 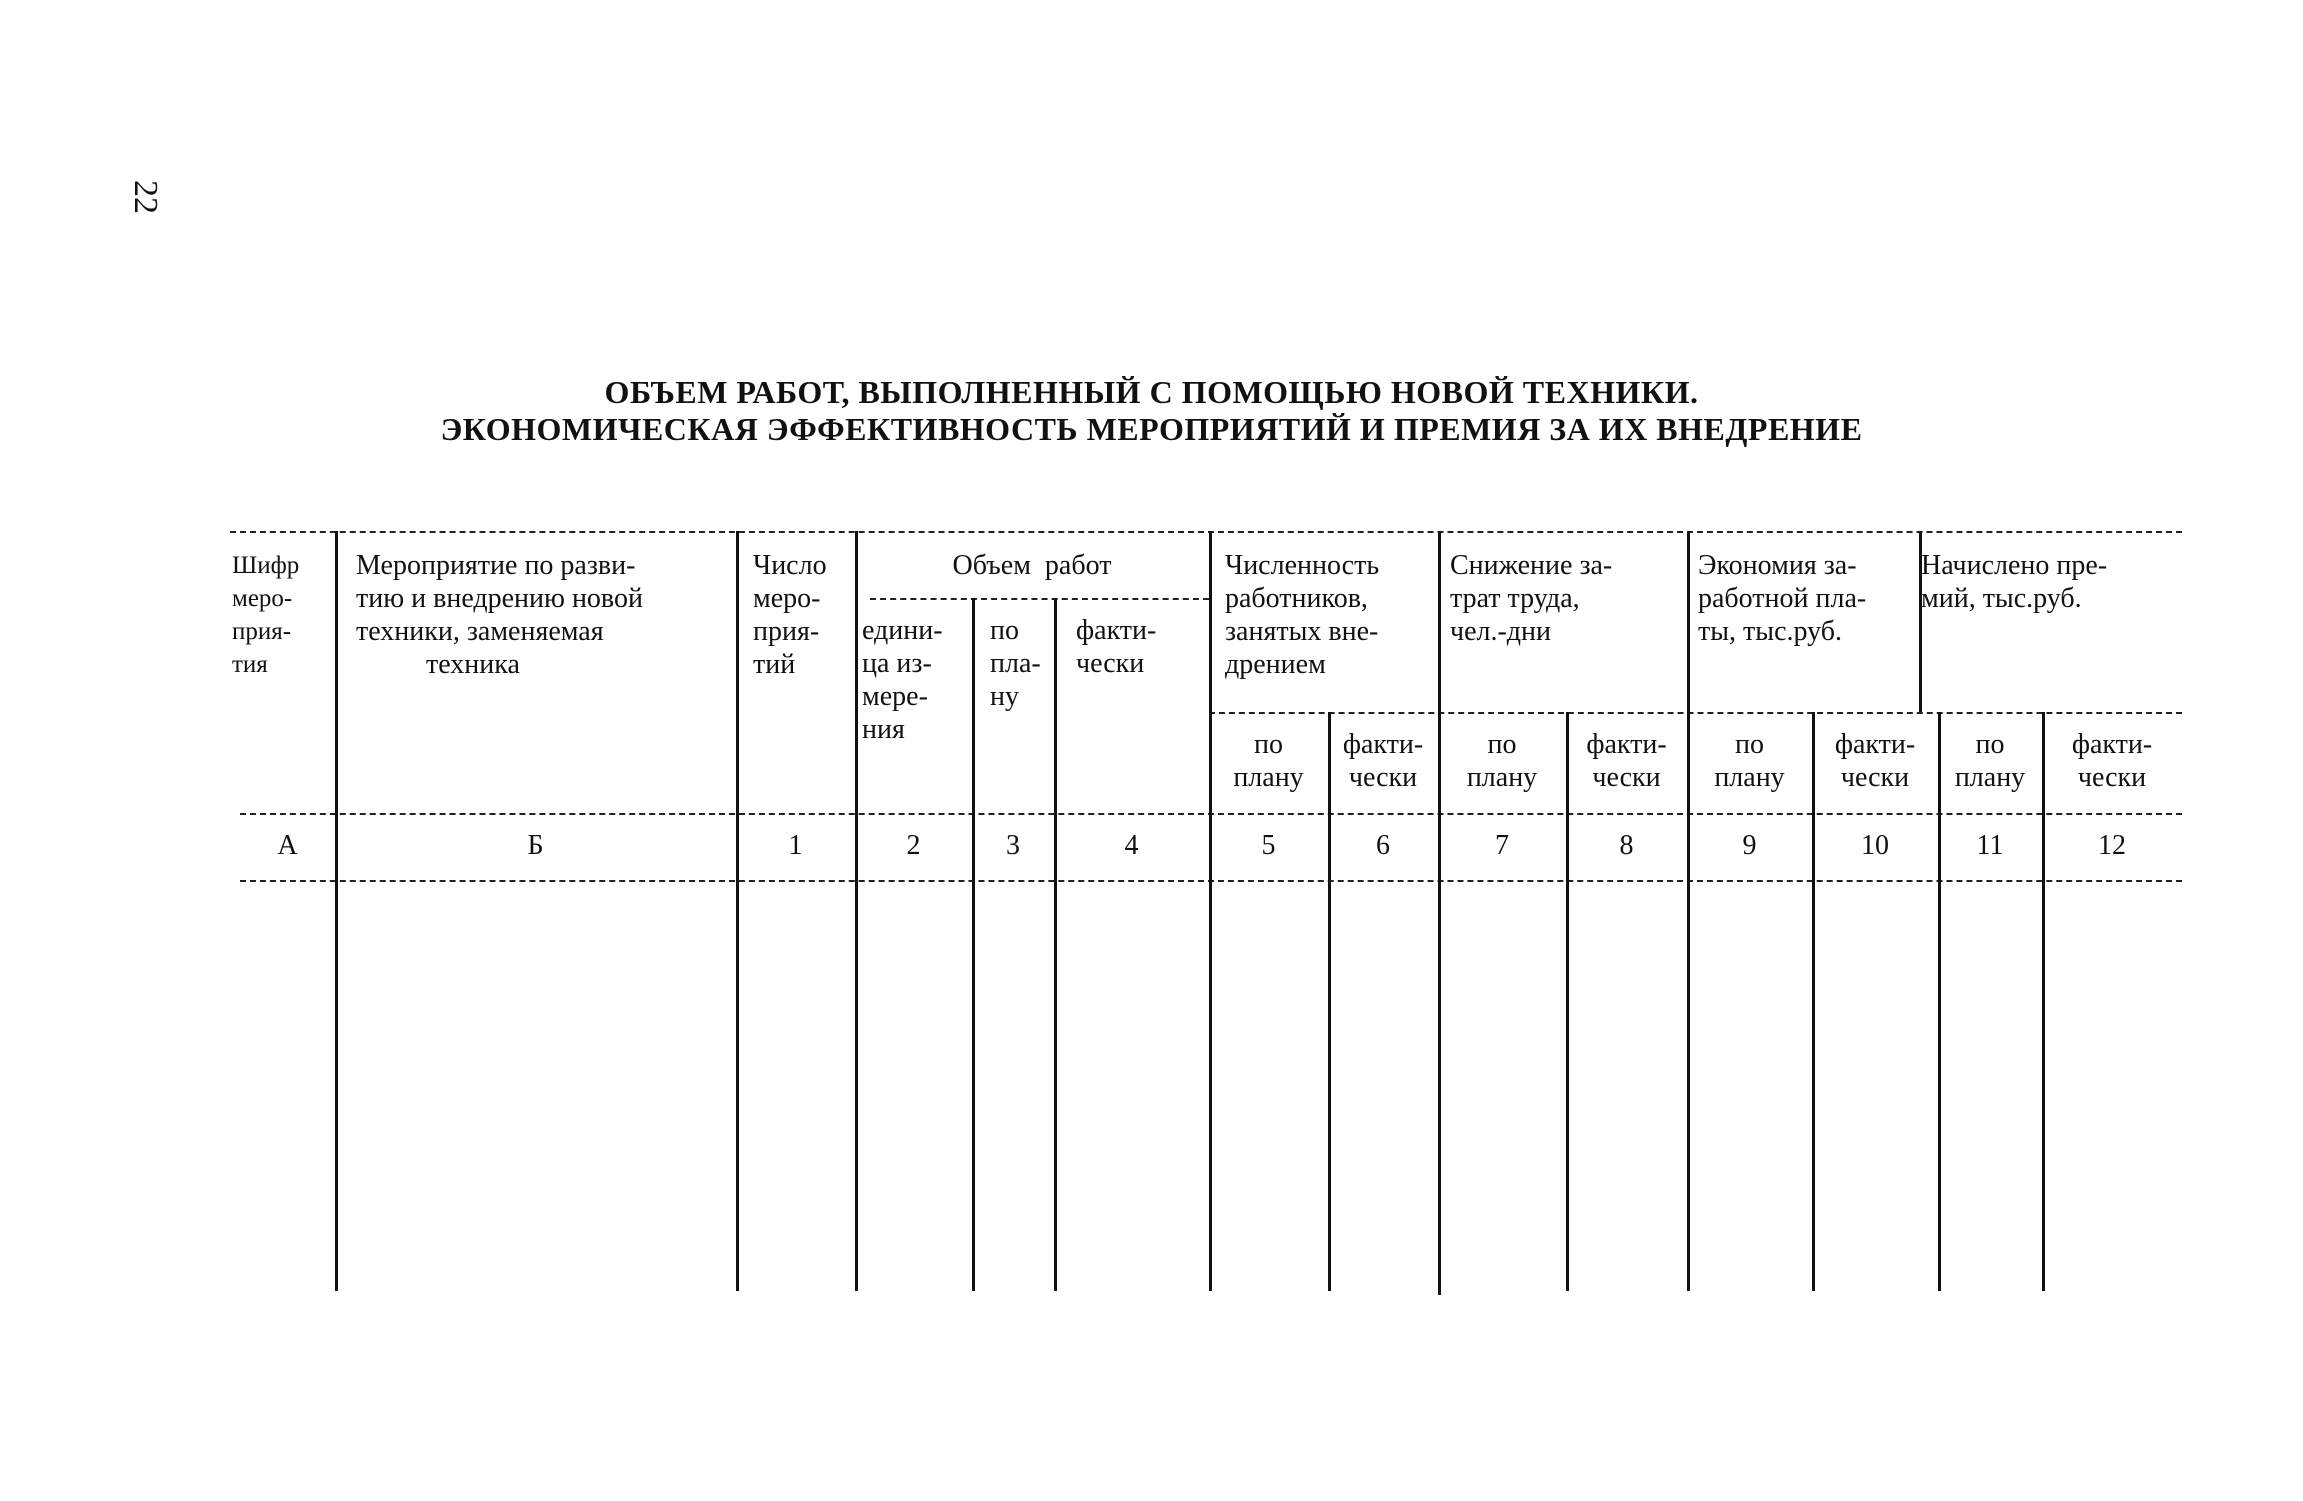 What do you see at coordinates (795, 845) in the screenshot?
I see `column-number: 1` at bounding box center [795, 845].